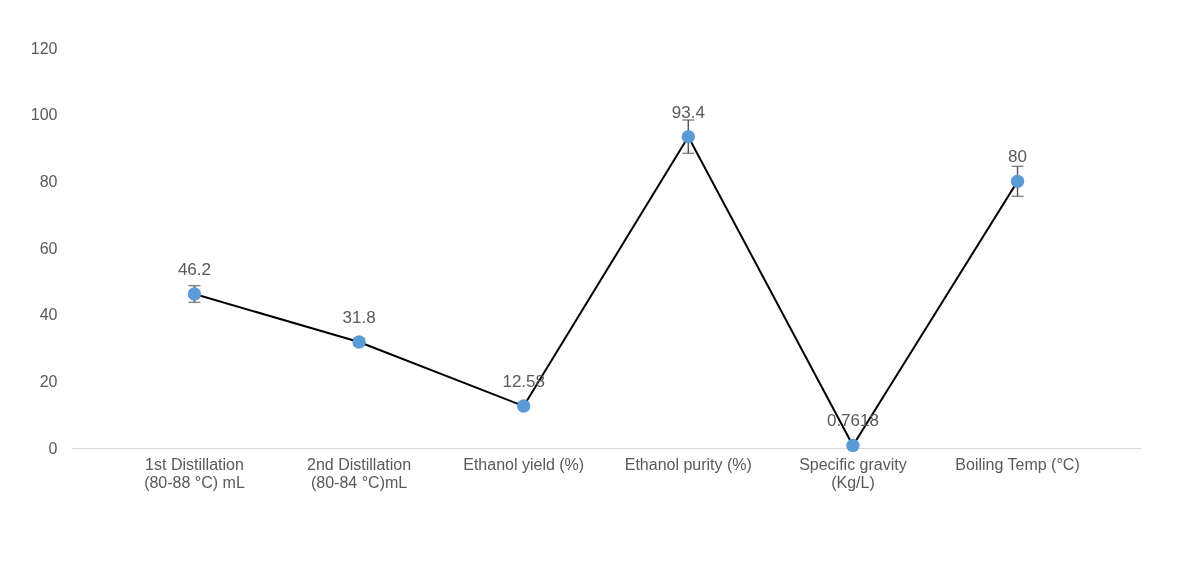 Image resolution: width=1182 pixels, height=582 pixels. What do you see at coordinates (853, 473) in the screenshot?
I see `x-tick-label: Specific gravity (Kg/L)` at bounding box center [853, 473].